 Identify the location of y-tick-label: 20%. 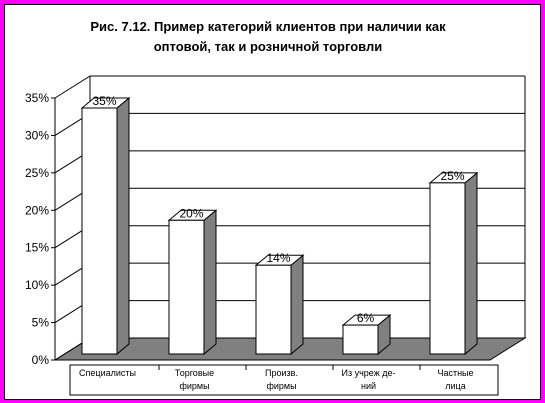
(37, 210).